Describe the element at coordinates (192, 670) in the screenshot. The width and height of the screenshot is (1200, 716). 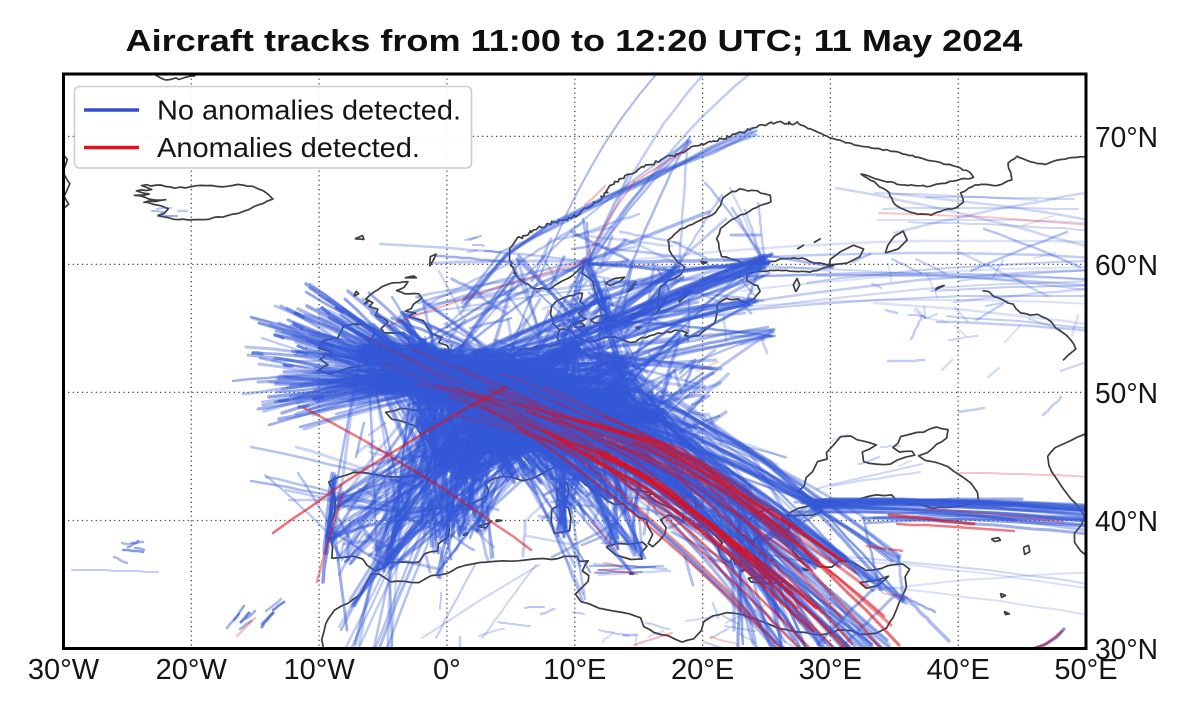
I see `svg-text: 20°W` at that location.